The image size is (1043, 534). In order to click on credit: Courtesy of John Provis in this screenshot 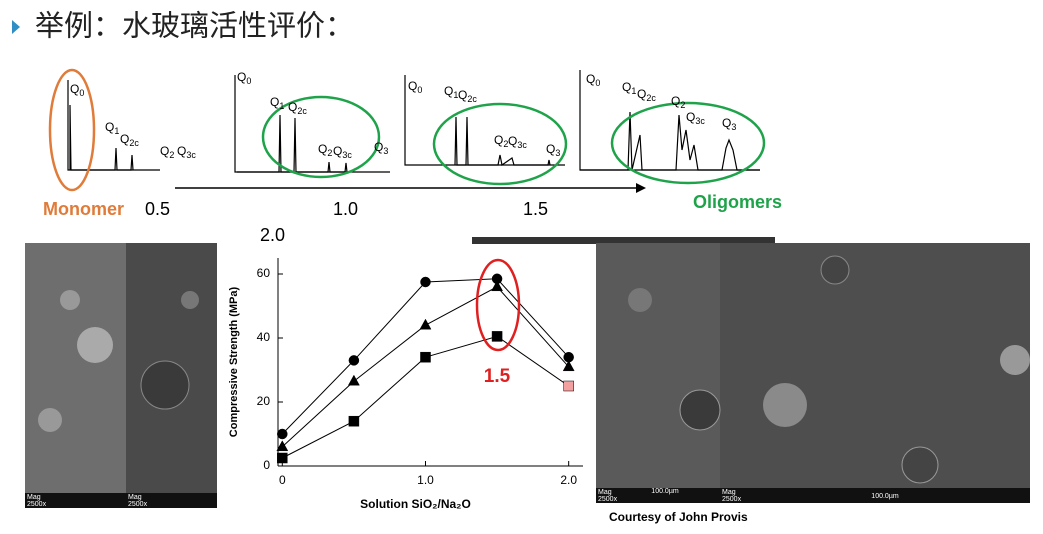, I will do `click(678, 517)`.